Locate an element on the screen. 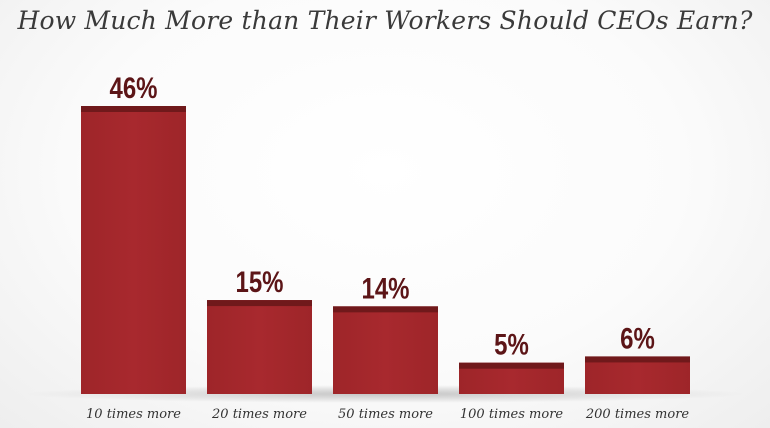 The width and height of the screenshot is (770, 428). value-label-3: 14% is located at coordinates (385, 288).